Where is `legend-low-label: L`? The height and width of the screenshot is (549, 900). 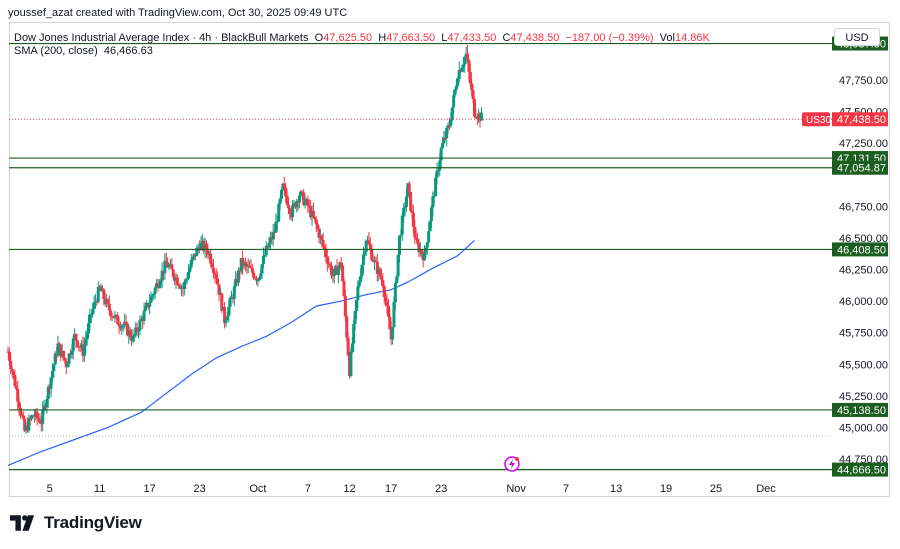 legend-low-label: L is located at coordinates (444, 38).